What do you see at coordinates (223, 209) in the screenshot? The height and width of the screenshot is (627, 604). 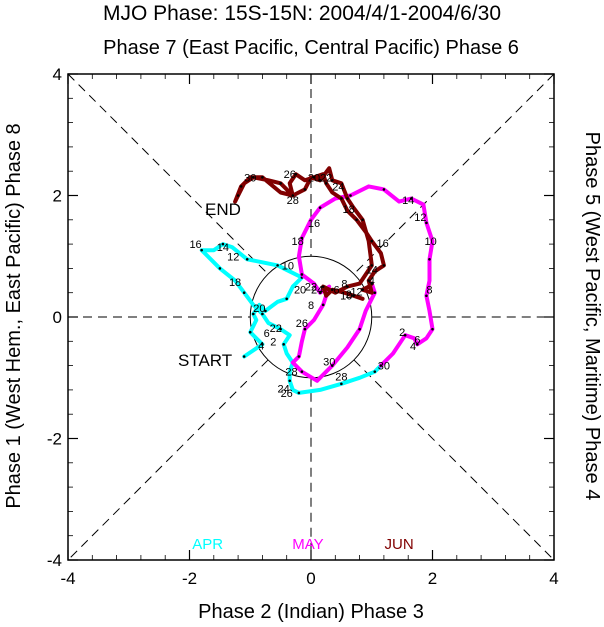 I see `end-label: END` at bounding box center [223, 209].